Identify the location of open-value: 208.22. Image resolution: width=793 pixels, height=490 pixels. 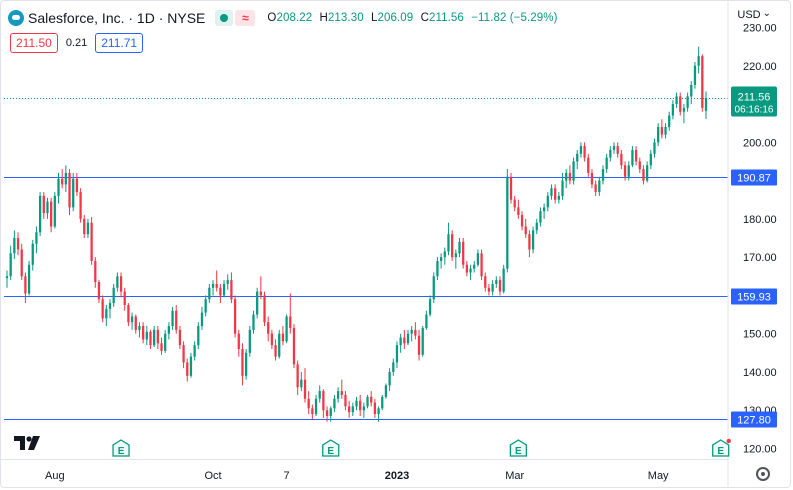
(294, 18).